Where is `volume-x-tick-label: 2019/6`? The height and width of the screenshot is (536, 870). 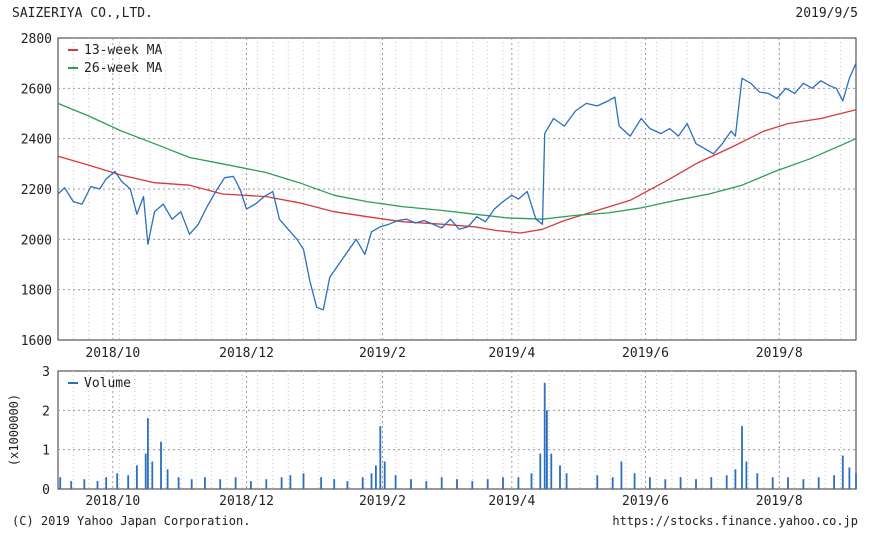 volume-x-tick-label: 2019/6 is located at coordinates (645, 501).